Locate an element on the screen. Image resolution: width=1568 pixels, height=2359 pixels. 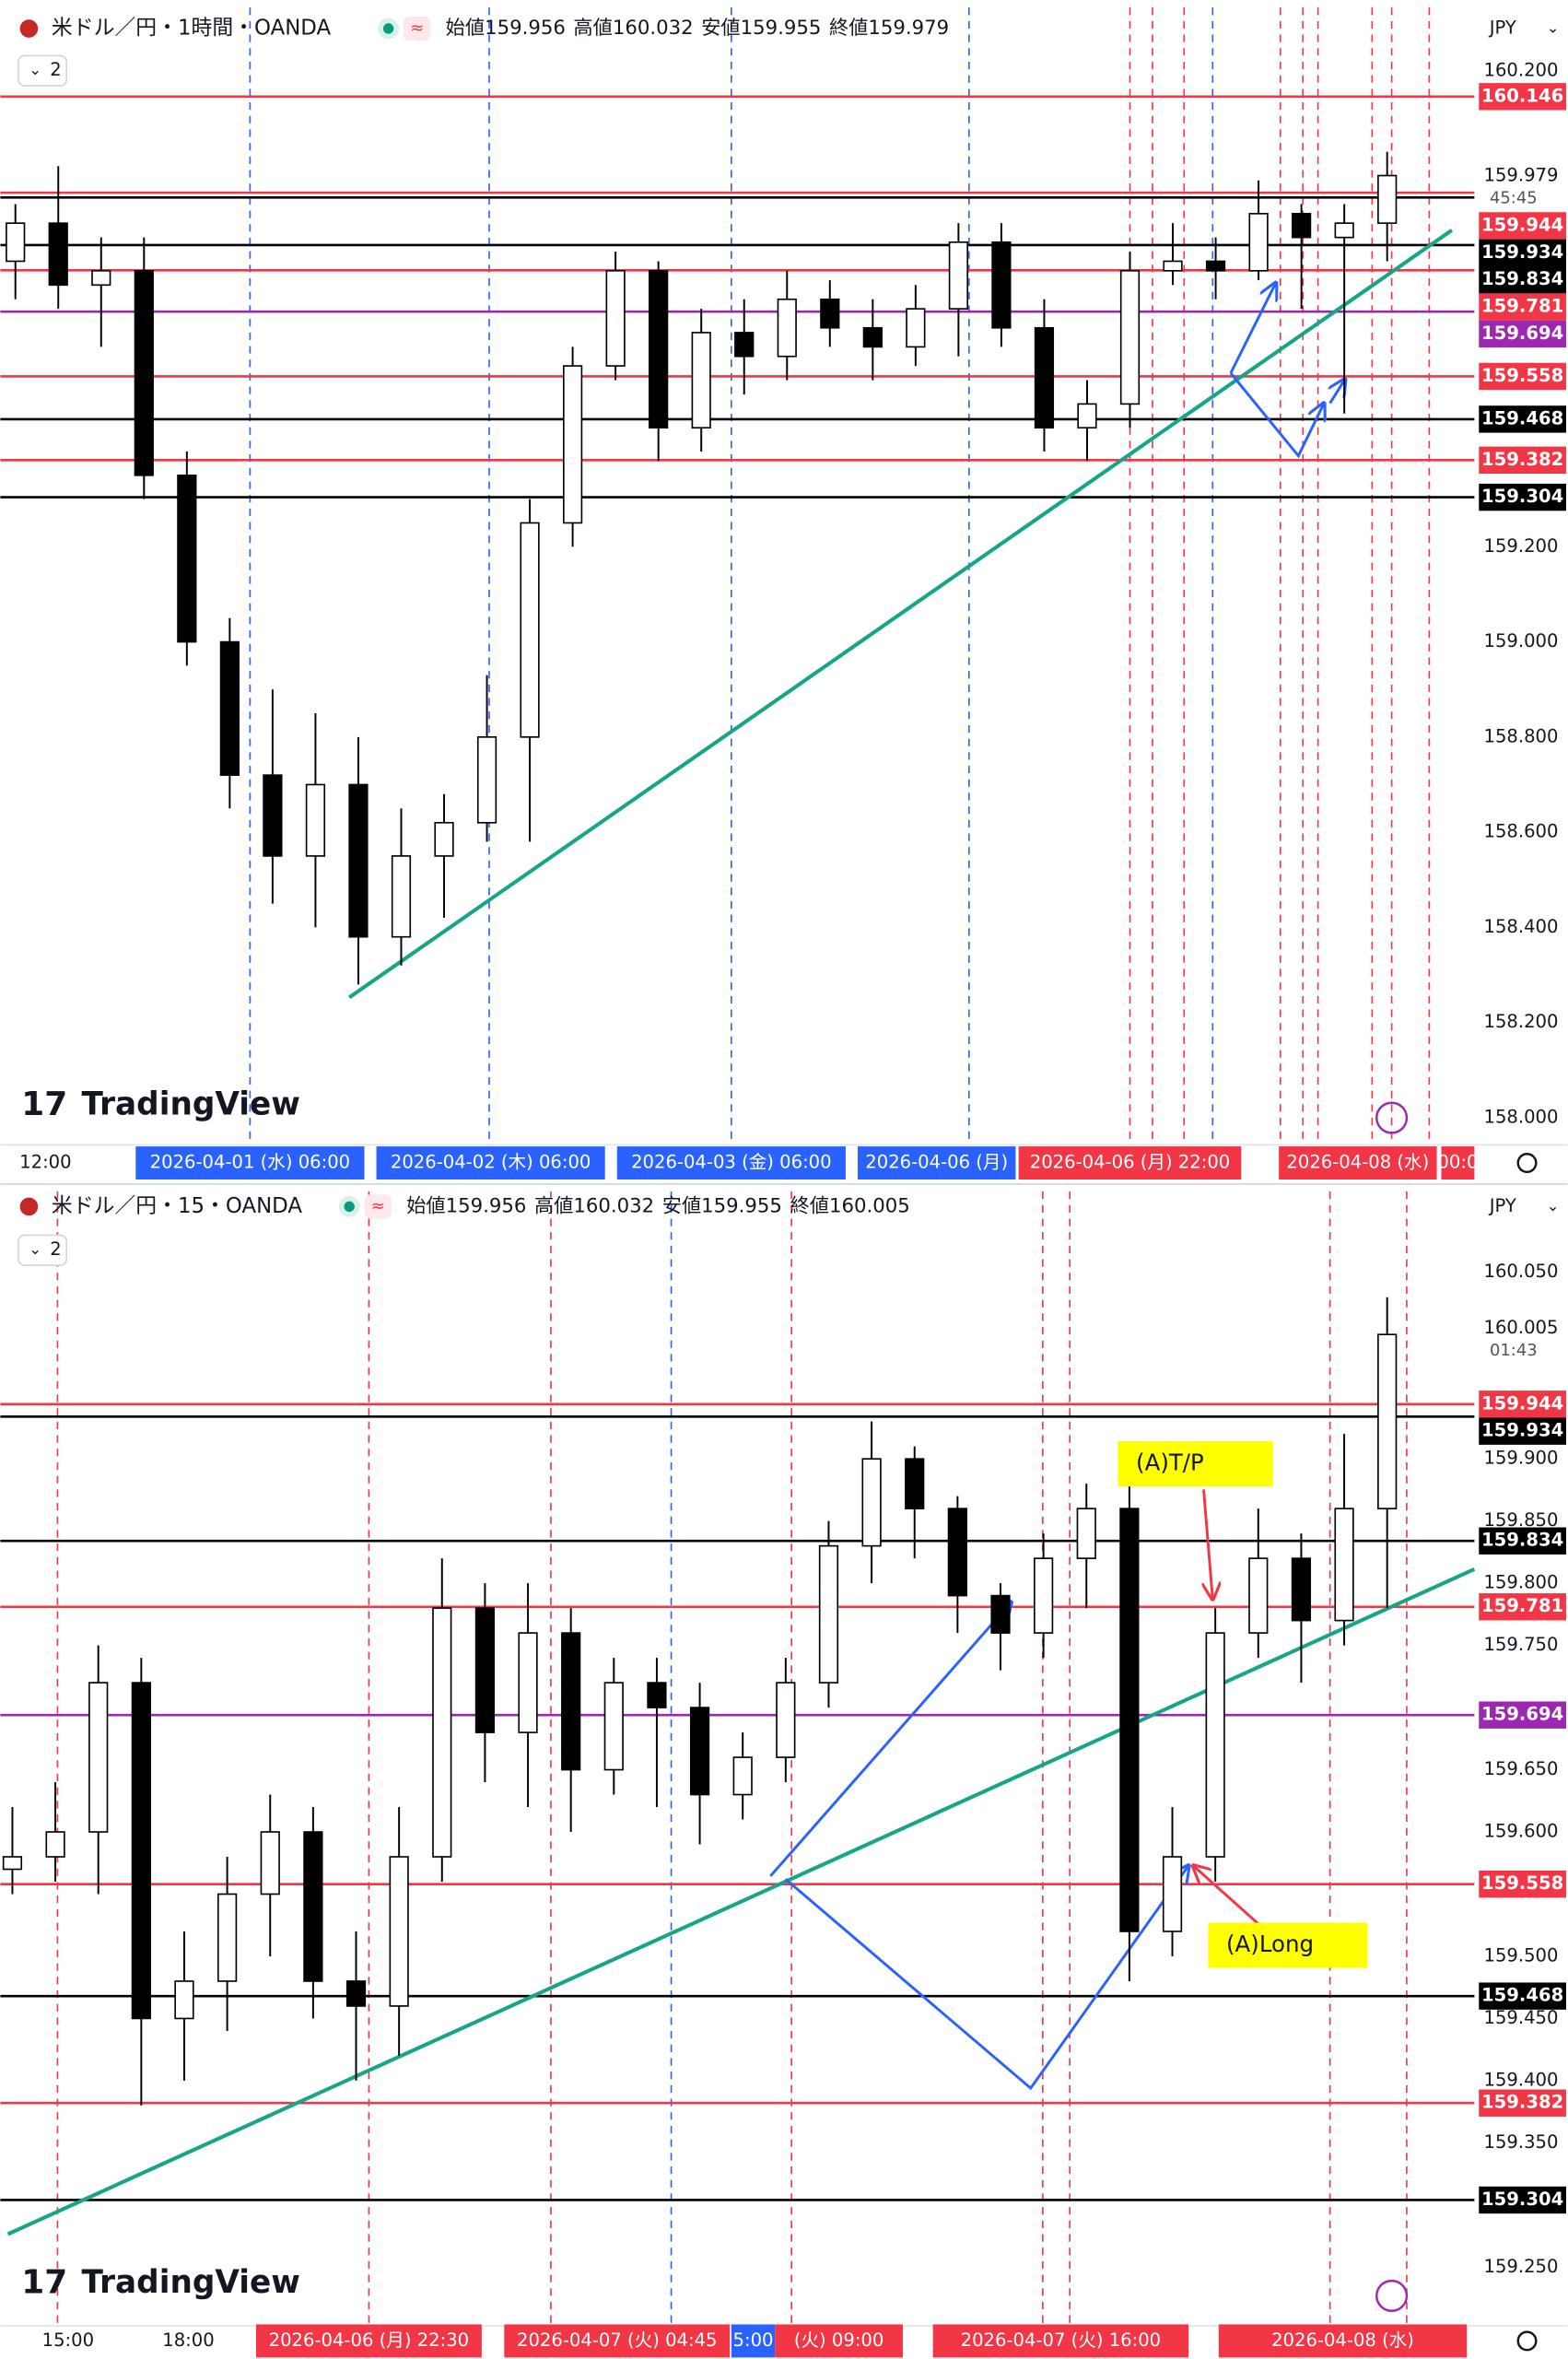
y-tick-label: 159.200 is located at coordinates (1521, 546).